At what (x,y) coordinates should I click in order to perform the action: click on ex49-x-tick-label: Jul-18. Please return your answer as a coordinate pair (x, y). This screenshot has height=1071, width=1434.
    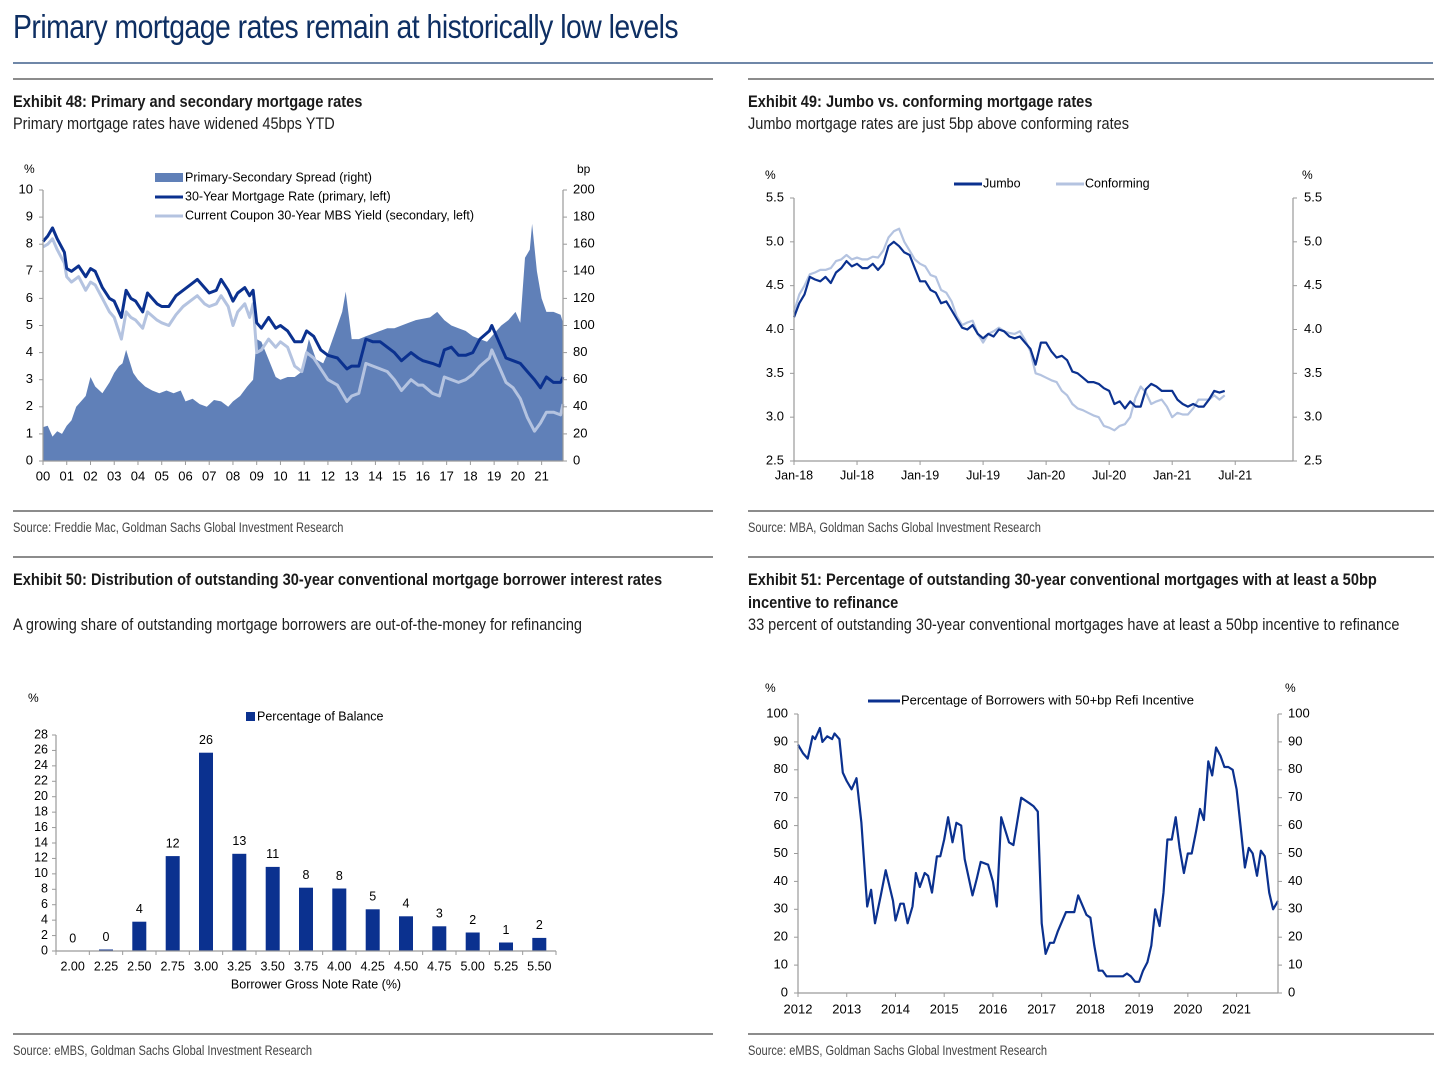
    Looking at the image, I should click on (857, 475).